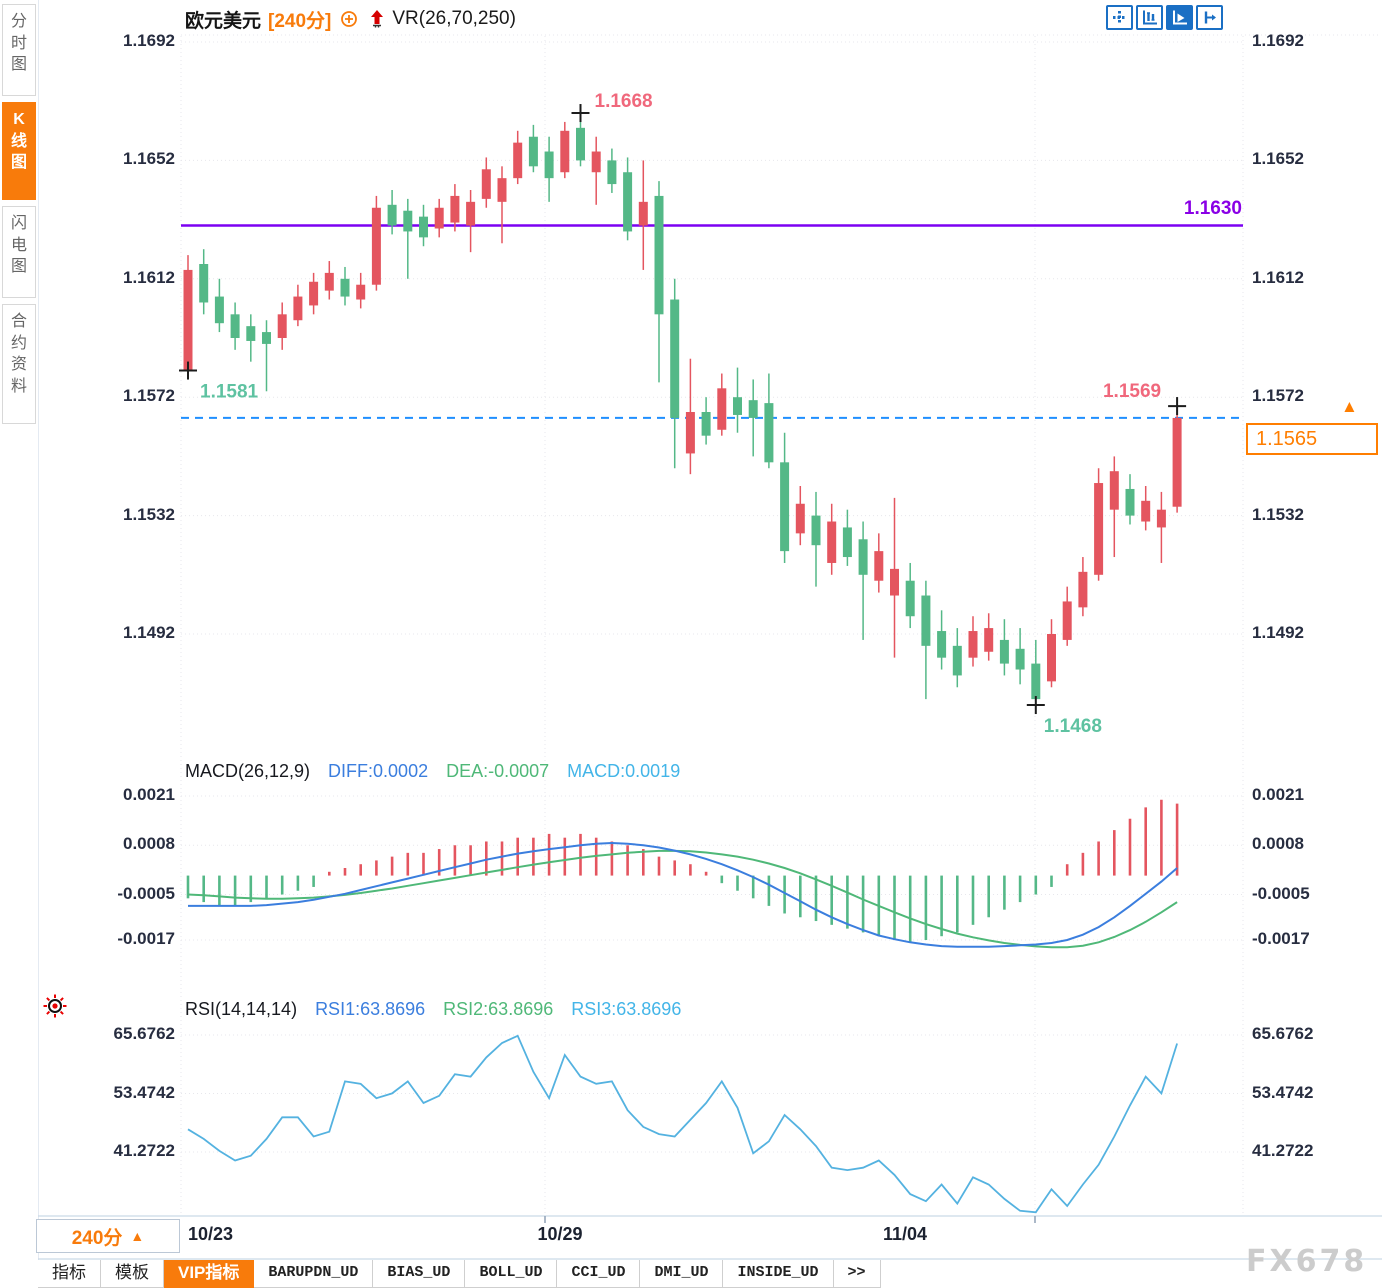  Describe the element at coordinates (1283, 1092) in the screenshot. I see `rsi-axis-label-right: 53.4742` at that location.